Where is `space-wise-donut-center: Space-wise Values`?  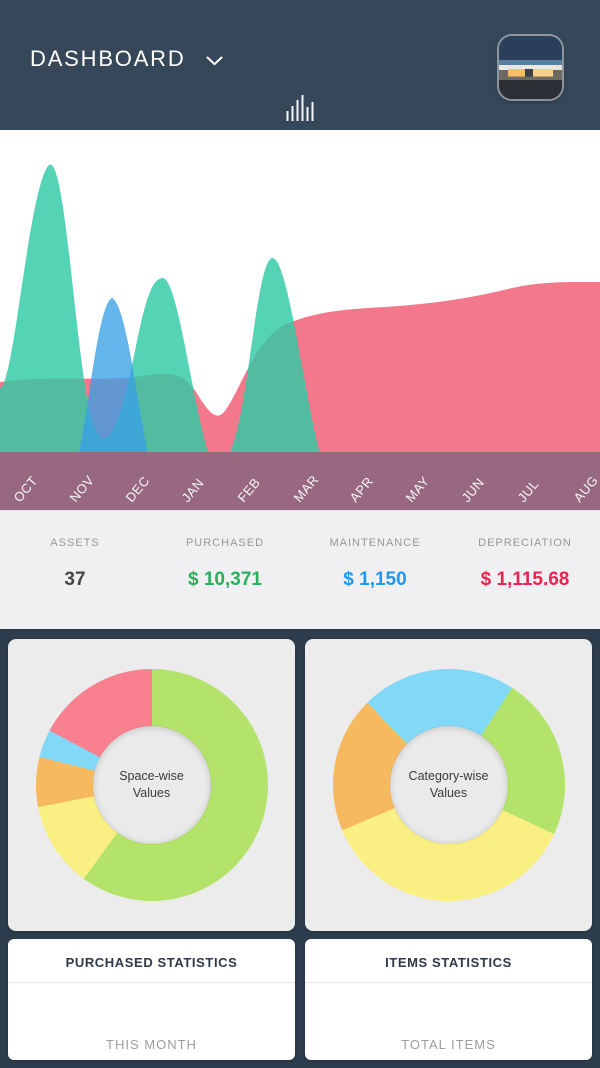
space-wise-donut-center: Space-wise Values is located at coordinates (151, 785).